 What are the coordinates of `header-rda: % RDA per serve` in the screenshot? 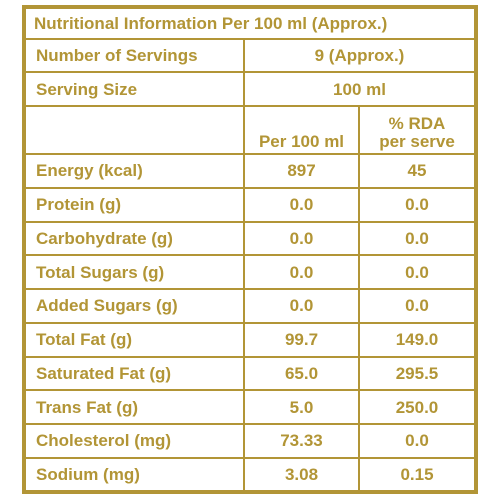 It's located at (416, 130).